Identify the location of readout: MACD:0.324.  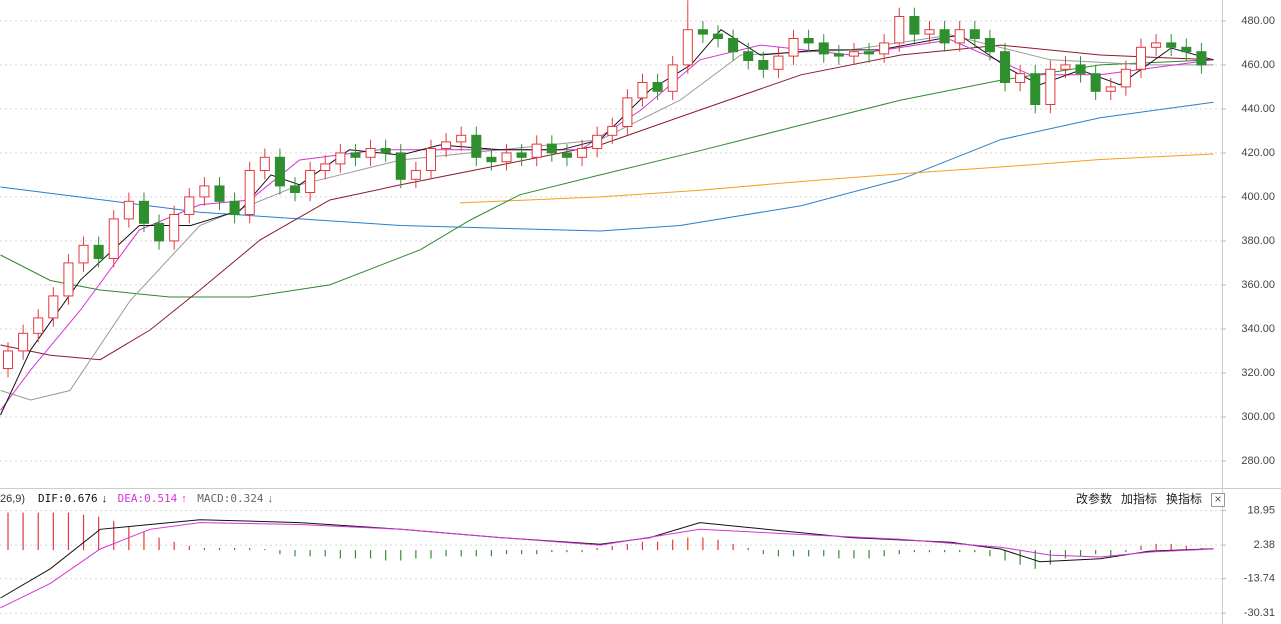
(230, 498).